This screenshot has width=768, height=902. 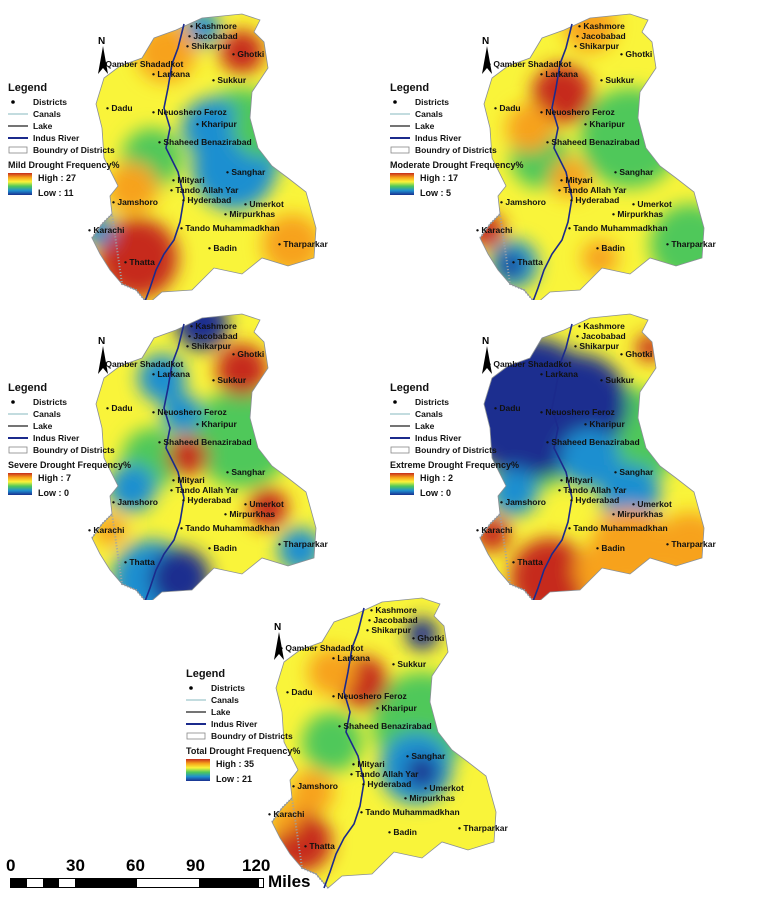 I want to click on scale-tick: 0, so click(x=11, y=865).